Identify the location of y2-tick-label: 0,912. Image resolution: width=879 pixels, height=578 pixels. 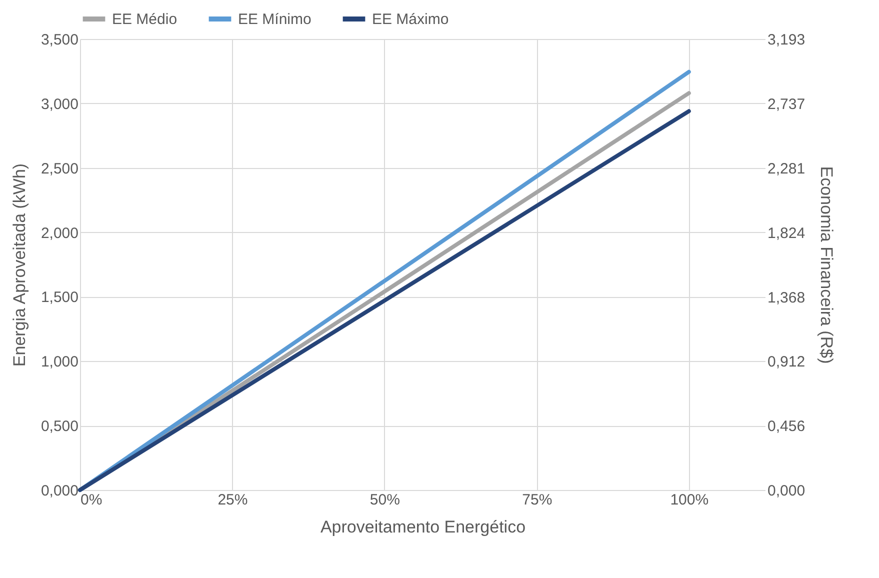
(787, 362).